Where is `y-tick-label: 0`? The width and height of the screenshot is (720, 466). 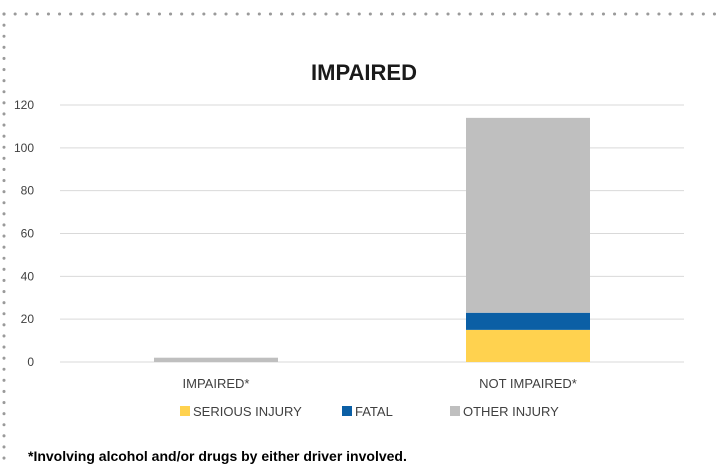 y-tick-label: 0 is located at coordinates (30, 362).